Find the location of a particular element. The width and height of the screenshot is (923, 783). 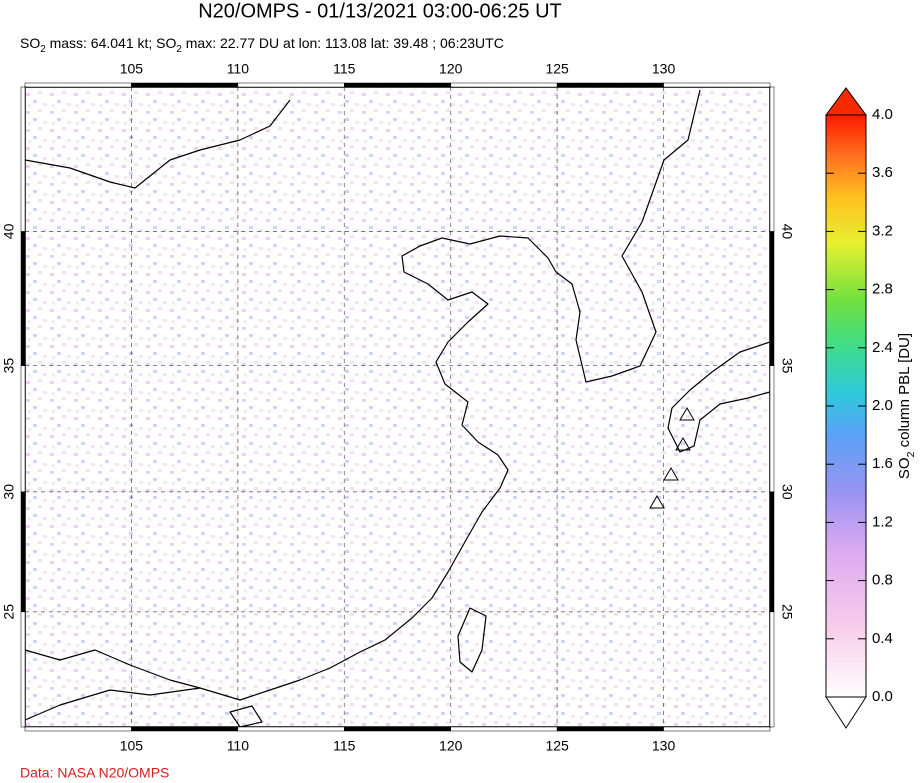

colorbar-tick-label: 4.0 is located at coordinates (882, 114).